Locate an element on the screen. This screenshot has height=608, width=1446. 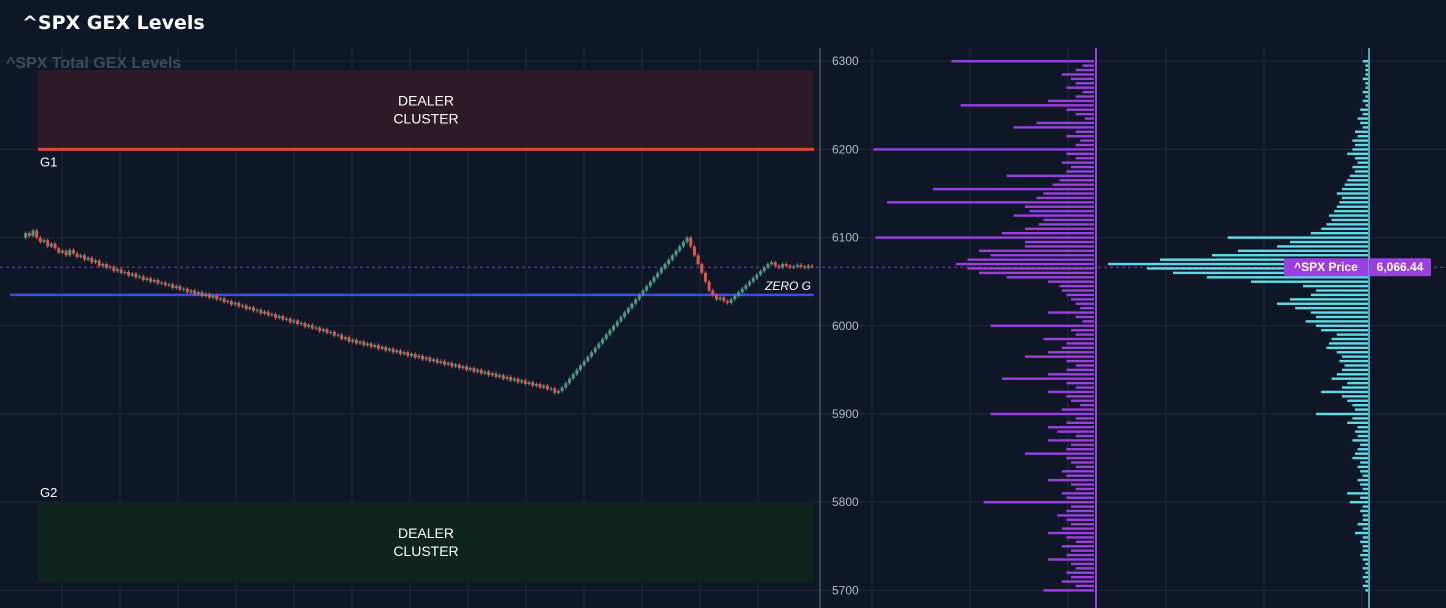
price-axis: 6300 6200 6100 6000 5900 5800 5700 is located at coordinates (845, 325).